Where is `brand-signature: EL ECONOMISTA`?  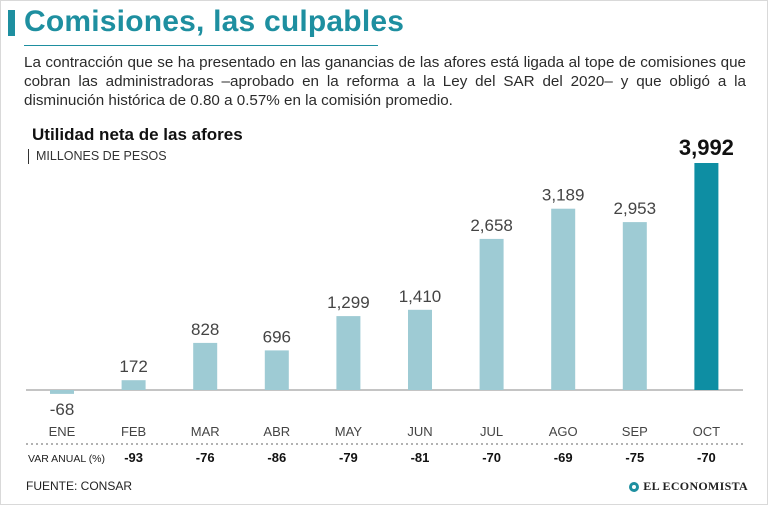
brand-signature: EL ECONOMISTA is located at coordinates (688, 486).